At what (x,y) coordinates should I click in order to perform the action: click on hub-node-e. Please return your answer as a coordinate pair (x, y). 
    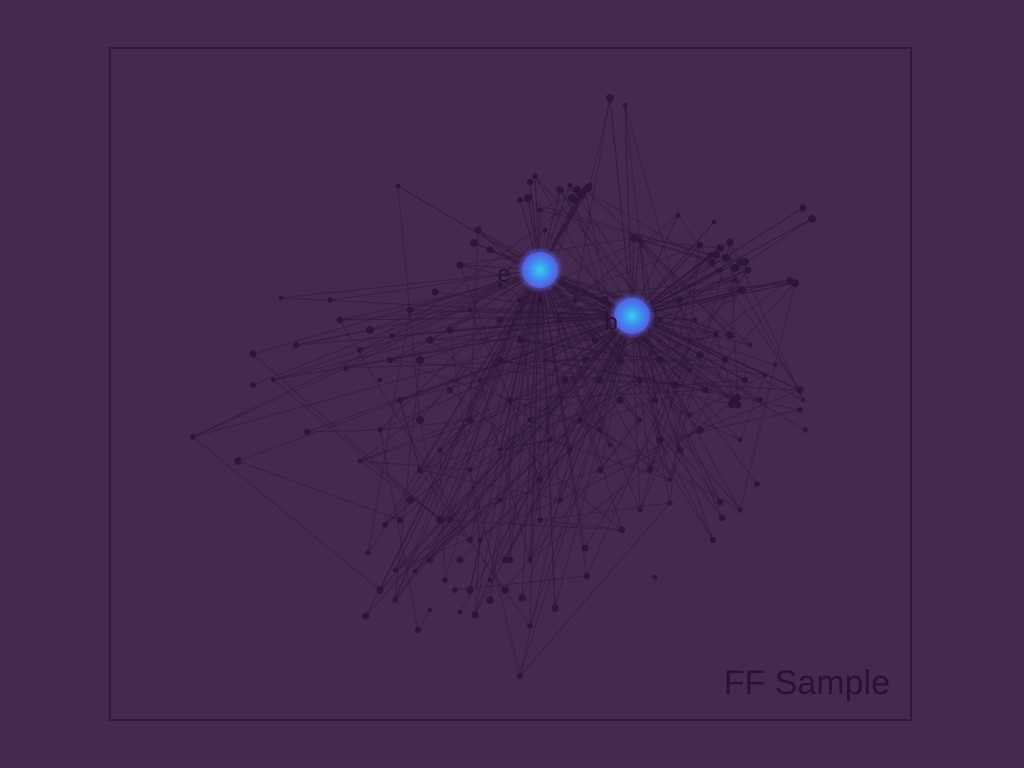
    Looking at the image, I should click on (540, 270).